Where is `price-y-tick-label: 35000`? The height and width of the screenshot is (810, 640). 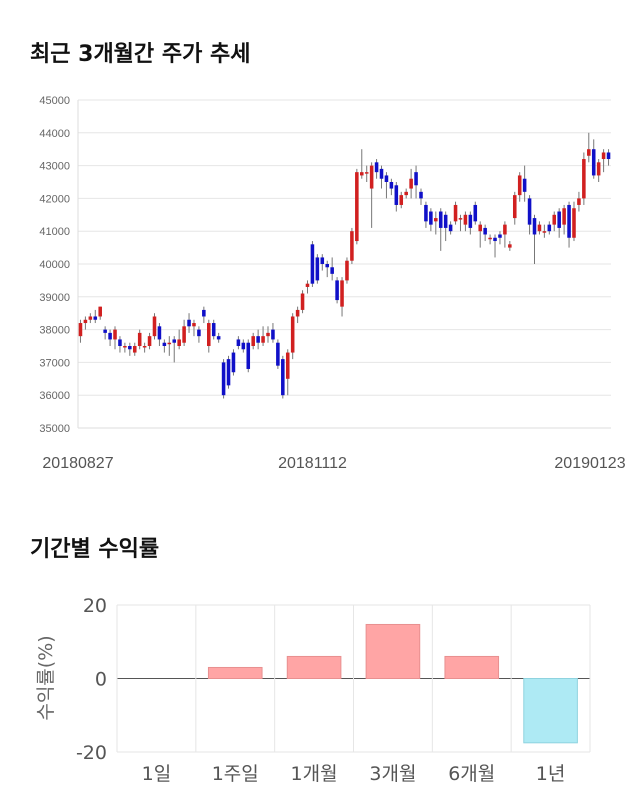 price-y-tick-label: 35000 is located at coordinates (54, 429).